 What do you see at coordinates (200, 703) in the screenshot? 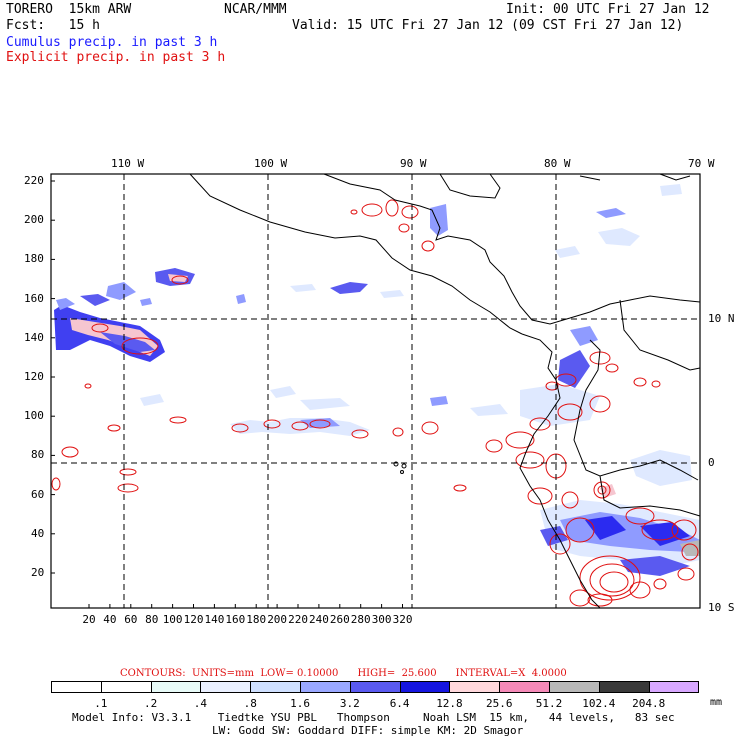
I see `colorbar-label: .4` at bounding box center [200, 703].